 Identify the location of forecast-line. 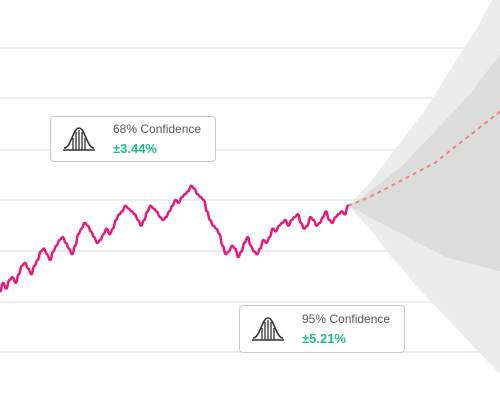
(423, 158).